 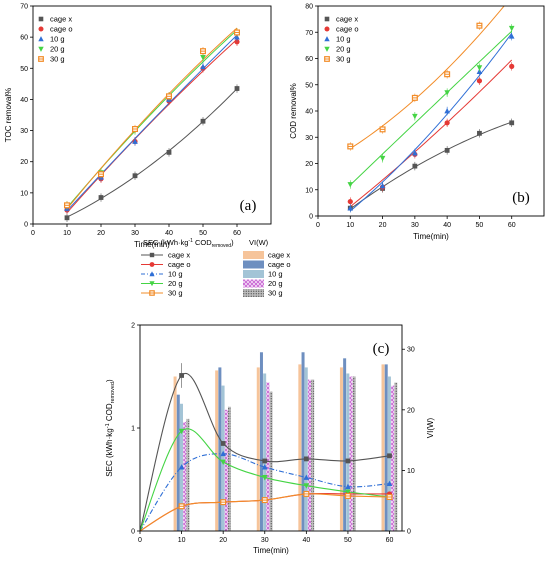 I want to click on legend-title-left: SEC (kWh·kg-1 CODremoved), so click(x=188, y=243).